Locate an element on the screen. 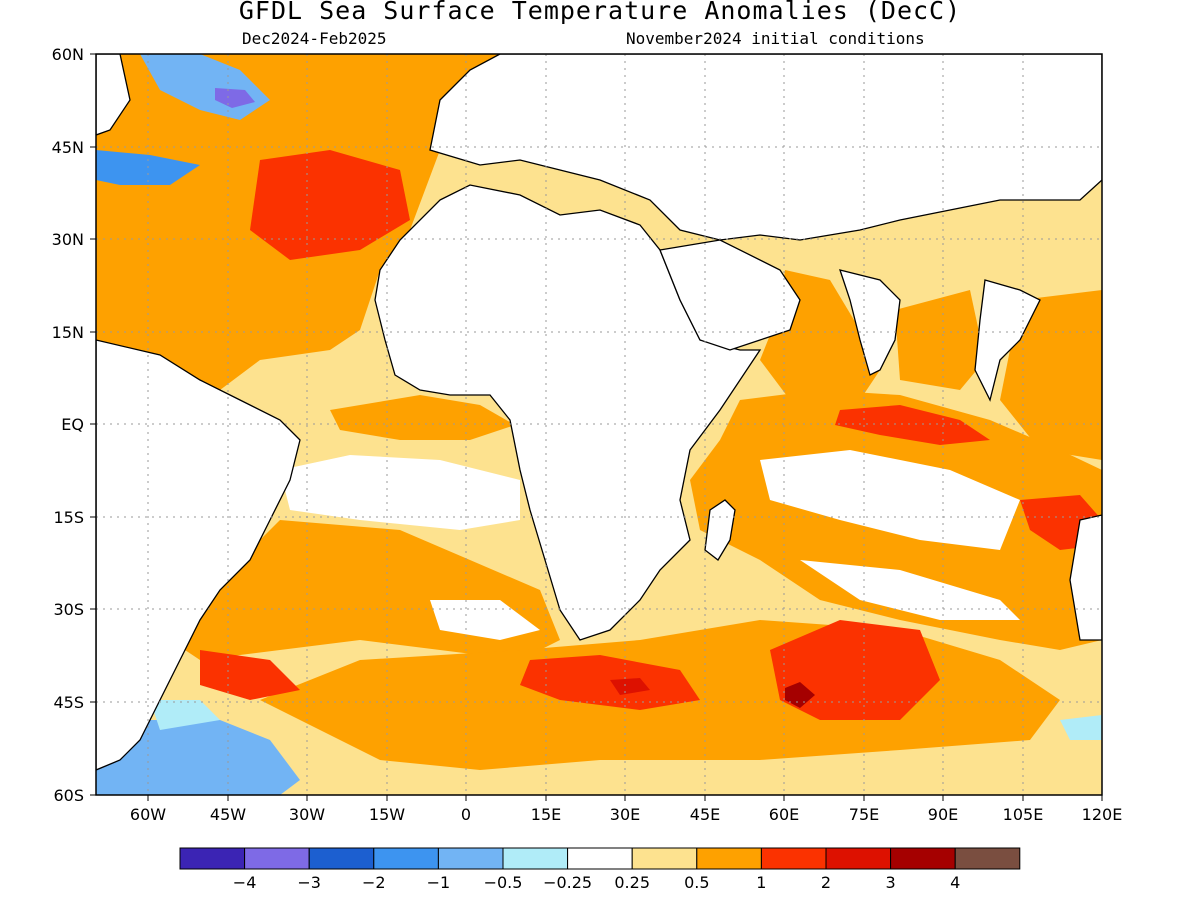  s-atlantic-neutral-band is located at coordinates (485, 620).